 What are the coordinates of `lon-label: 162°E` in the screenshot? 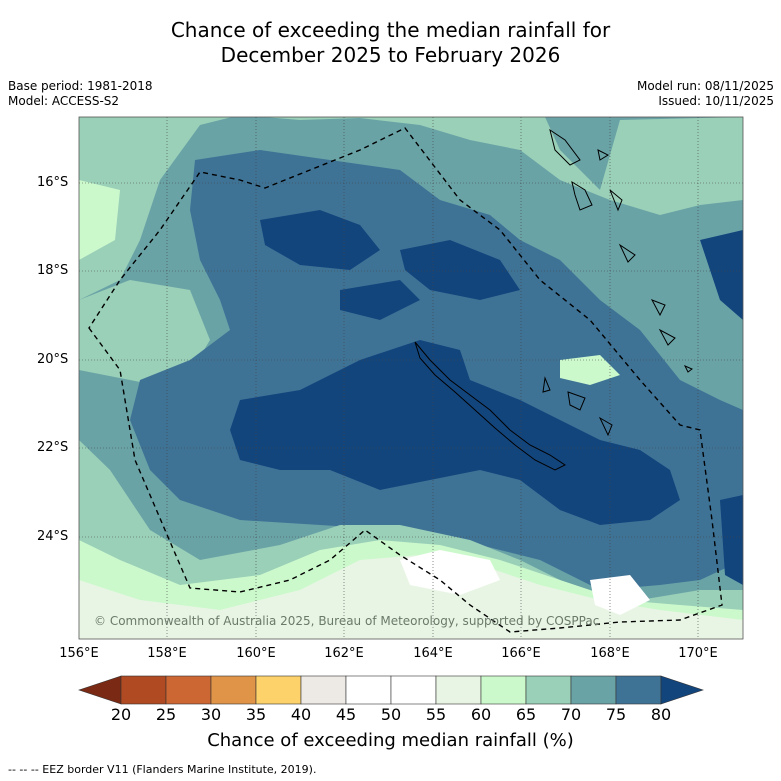 It's located at (344, 653).